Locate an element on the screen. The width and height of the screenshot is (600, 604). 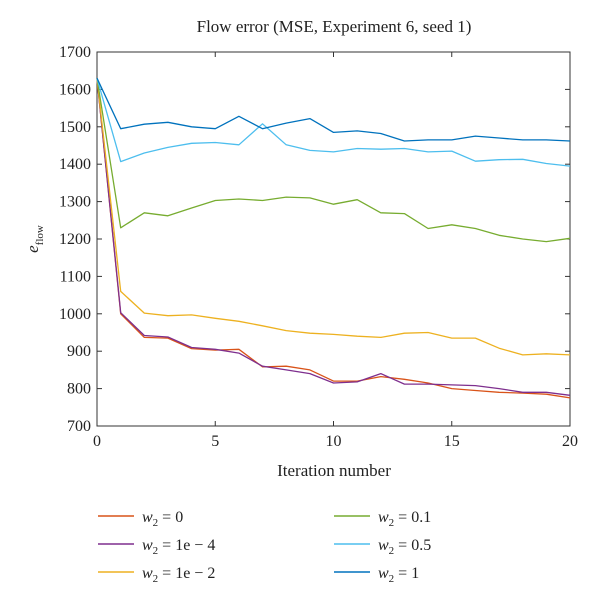
y-axis-label-base: e is located at coordinates (32, 249).